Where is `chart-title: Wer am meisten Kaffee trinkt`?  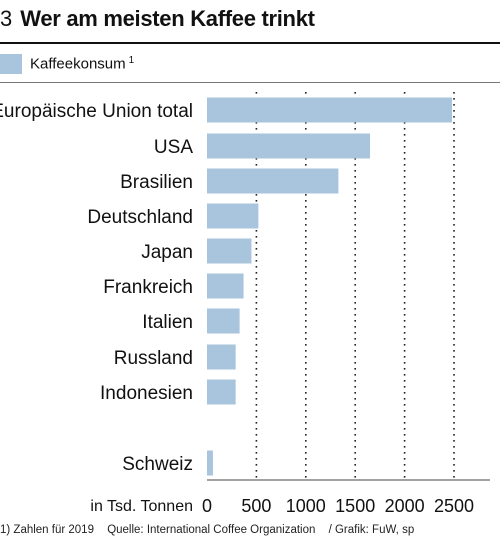
chart-title: Wer am meisten Kaffee trinkt is located at coordinates (167, 18).